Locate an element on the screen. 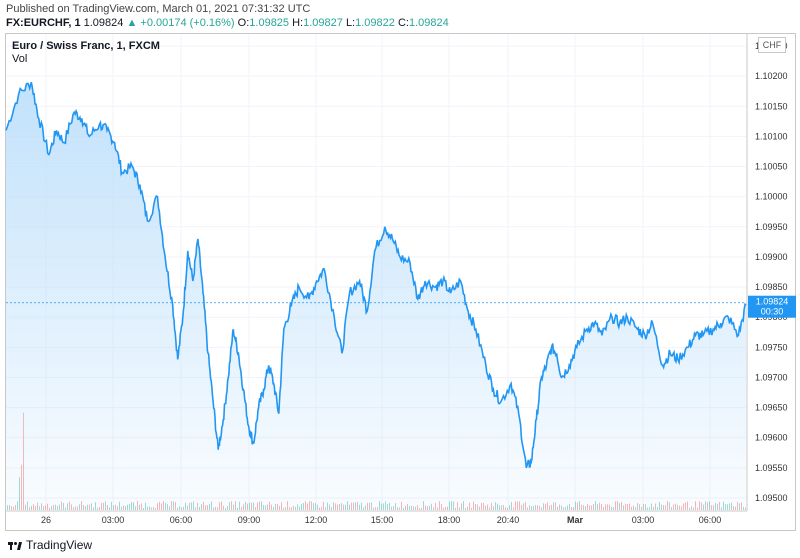  symbol-label: FX:EURCHF, 1 is located at coordinates (43, 23).